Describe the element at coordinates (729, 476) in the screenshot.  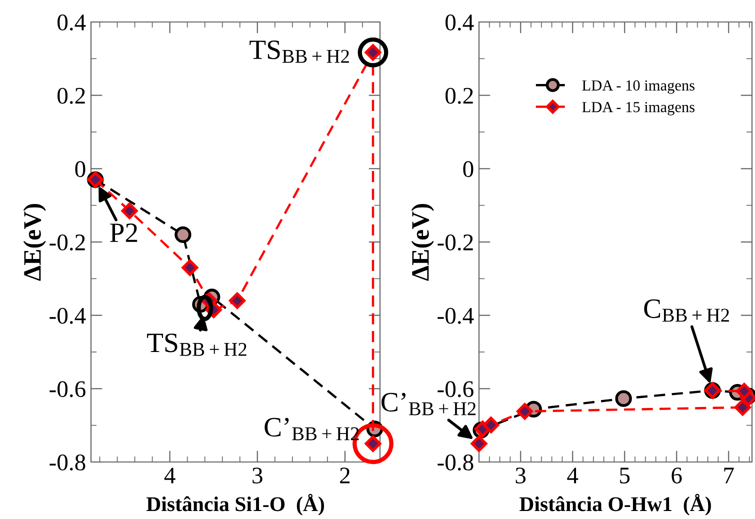
I see `x-tick-label: 7` at that location.